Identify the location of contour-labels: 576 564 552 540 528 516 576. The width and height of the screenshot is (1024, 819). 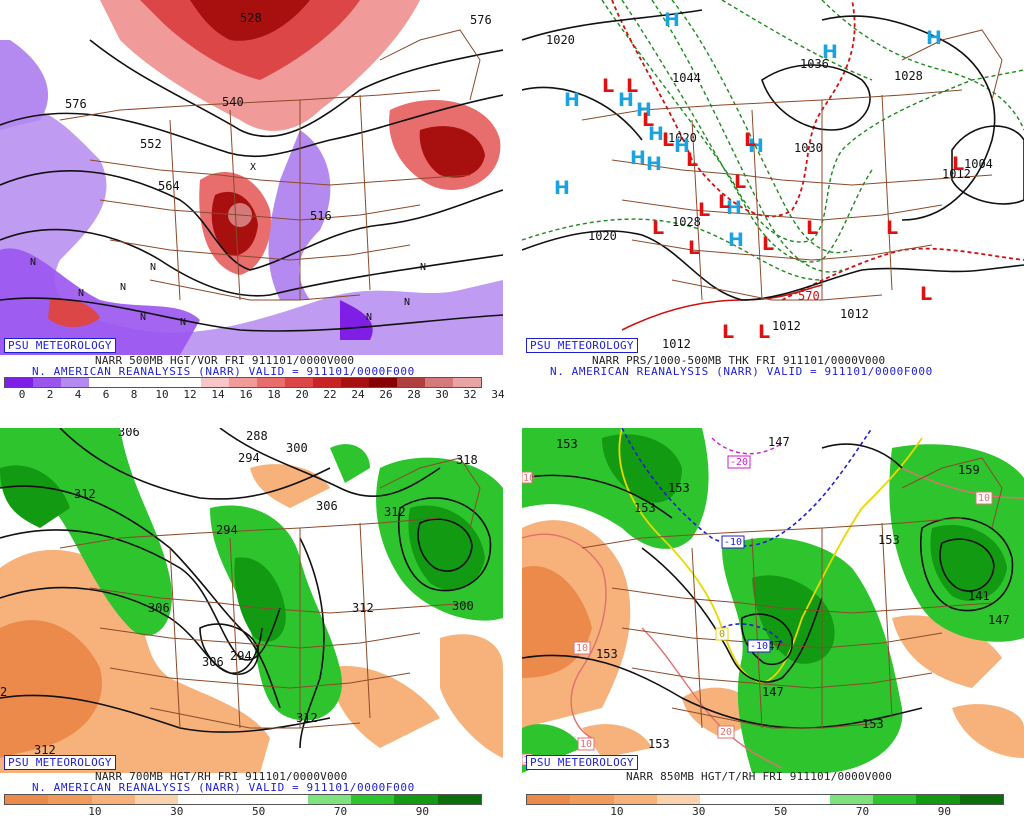
(278, 117).